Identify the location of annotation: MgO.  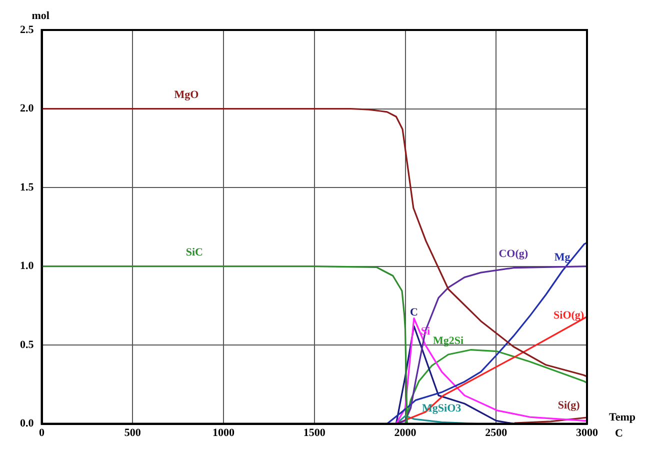
(187, 95).